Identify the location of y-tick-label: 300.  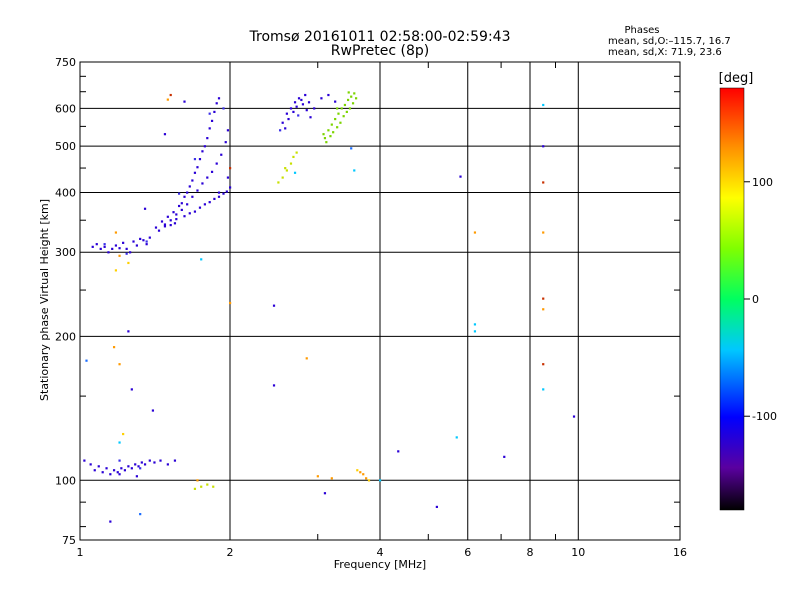
(65, 252).